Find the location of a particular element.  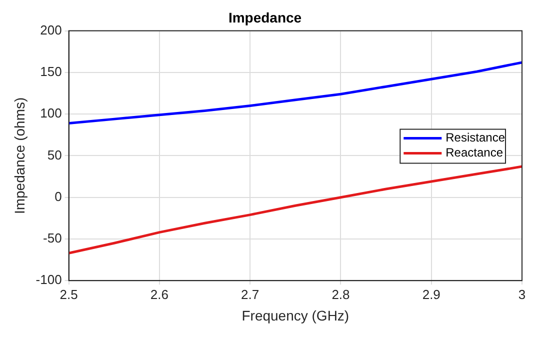

chart-title: Impedance is located at coordinates (265, 17).